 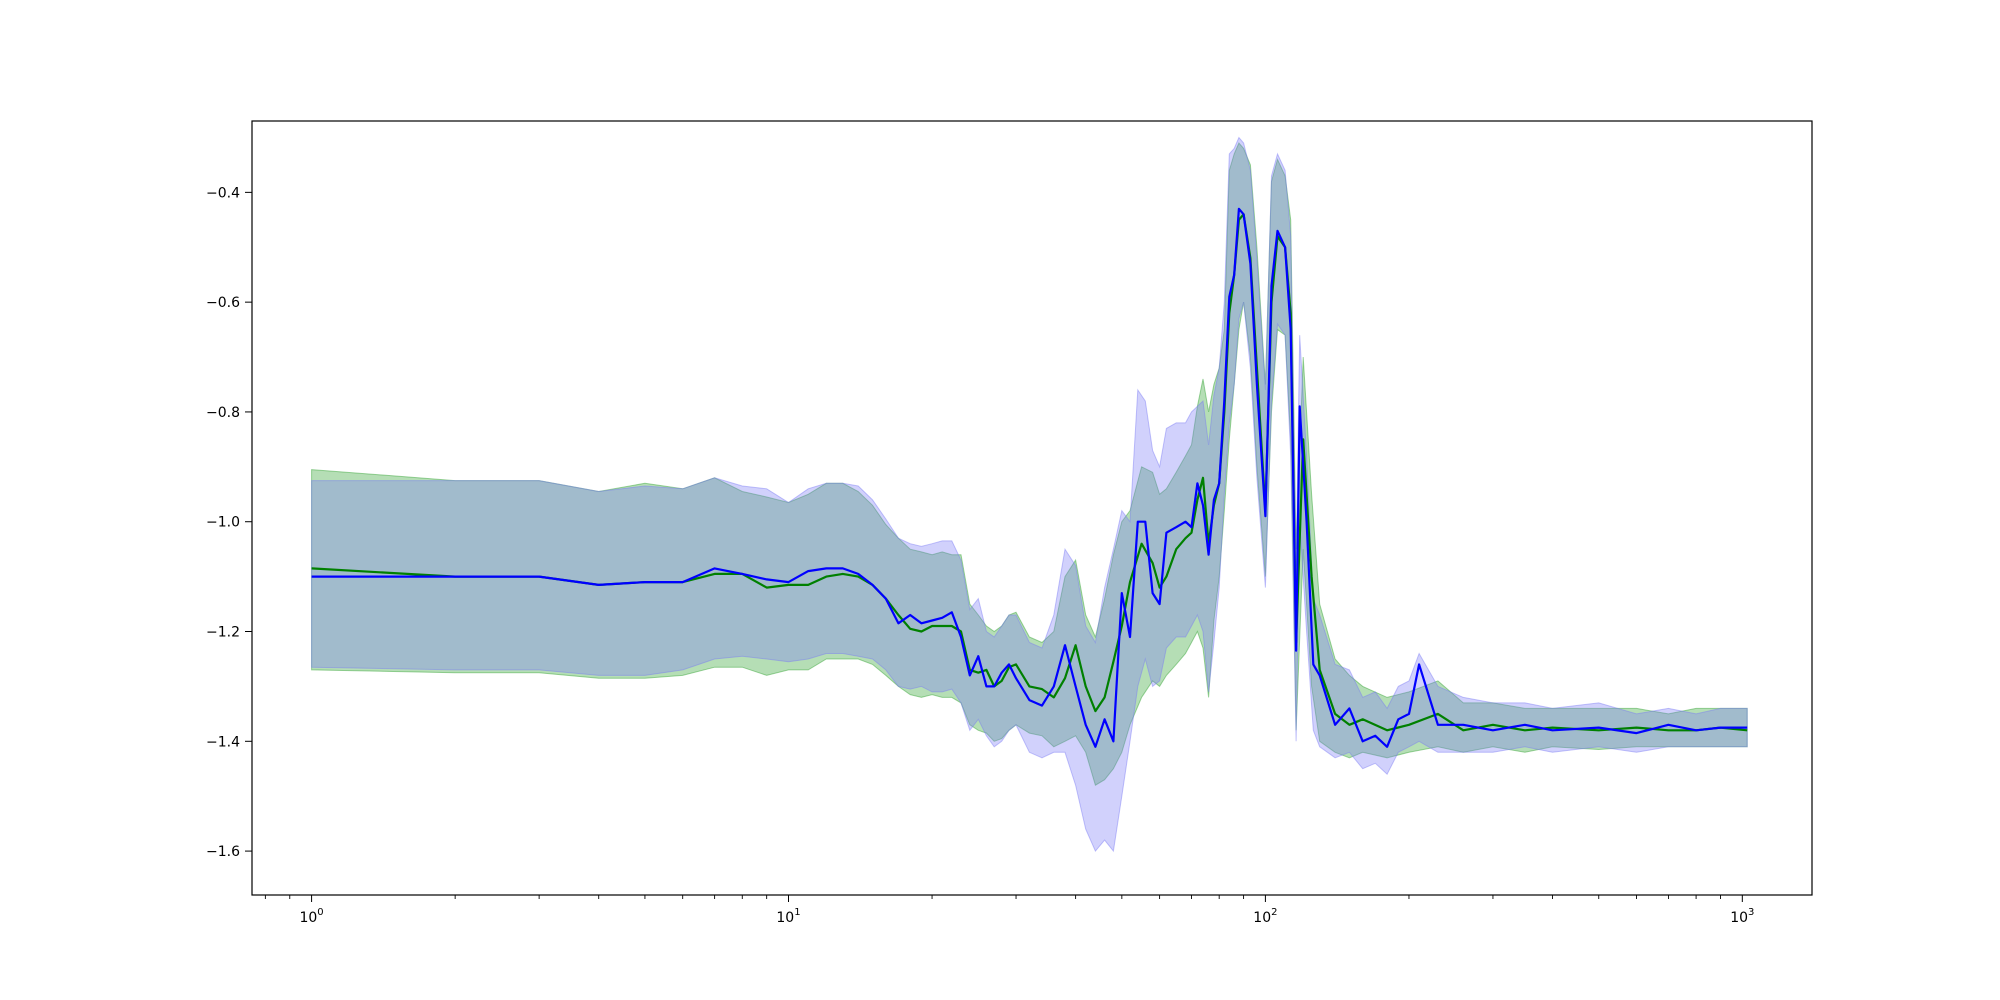 I want to click on y-tick-label: −1.0, so click(x=223, y=523).